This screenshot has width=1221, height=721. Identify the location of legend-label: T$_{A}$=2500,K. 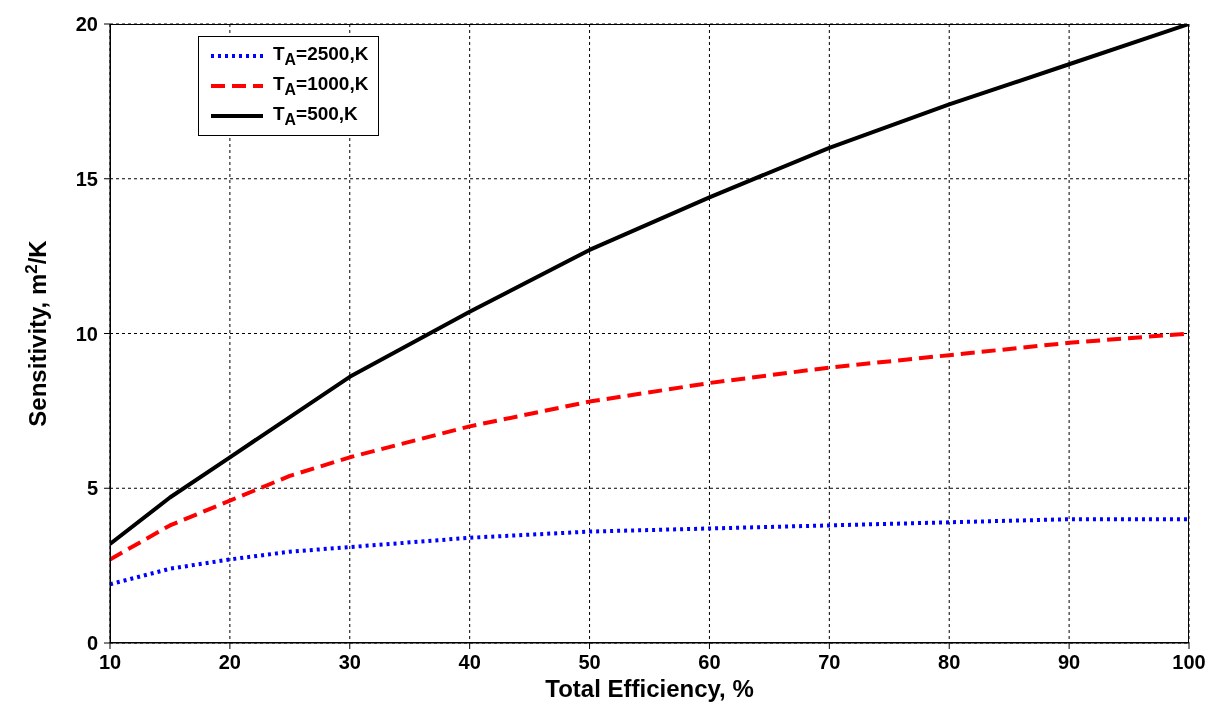
(321, 56).